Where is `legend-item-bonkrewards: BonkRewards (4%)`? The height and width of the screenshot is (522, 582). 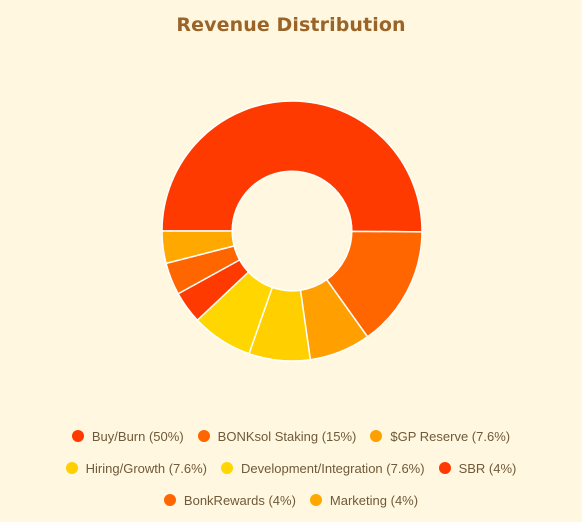 legend-item-bonkrewards: BonkRewards (4%) is located at coordinates (229, 500).